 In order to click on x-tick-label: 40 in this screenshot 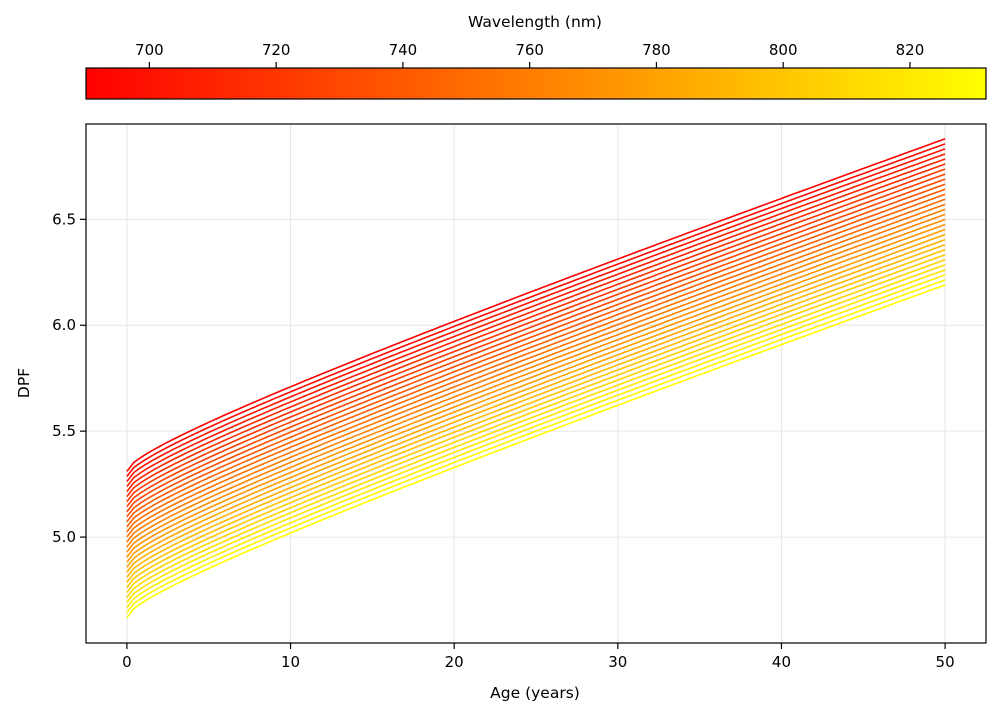, I will do `click(781, 662)`.